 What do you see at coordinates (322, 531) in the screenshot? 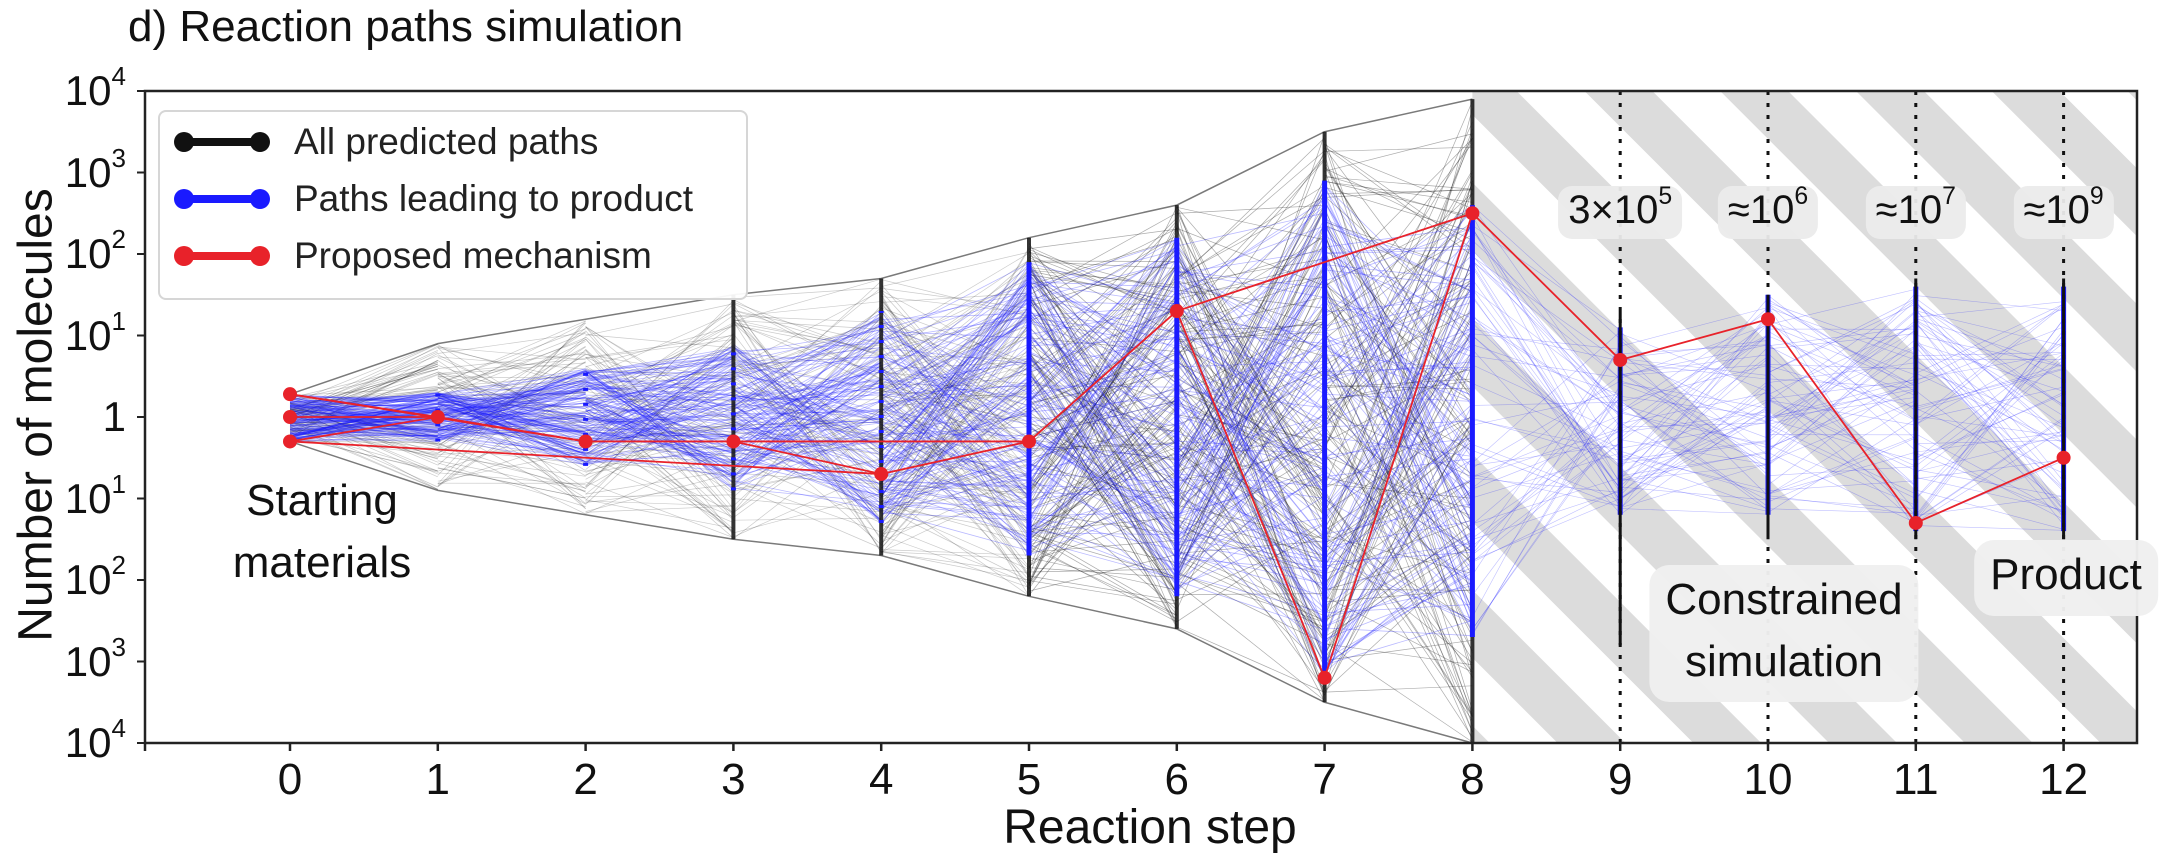
I see `starting-materials-label: Starting materials` at bounding box center [322, 531].